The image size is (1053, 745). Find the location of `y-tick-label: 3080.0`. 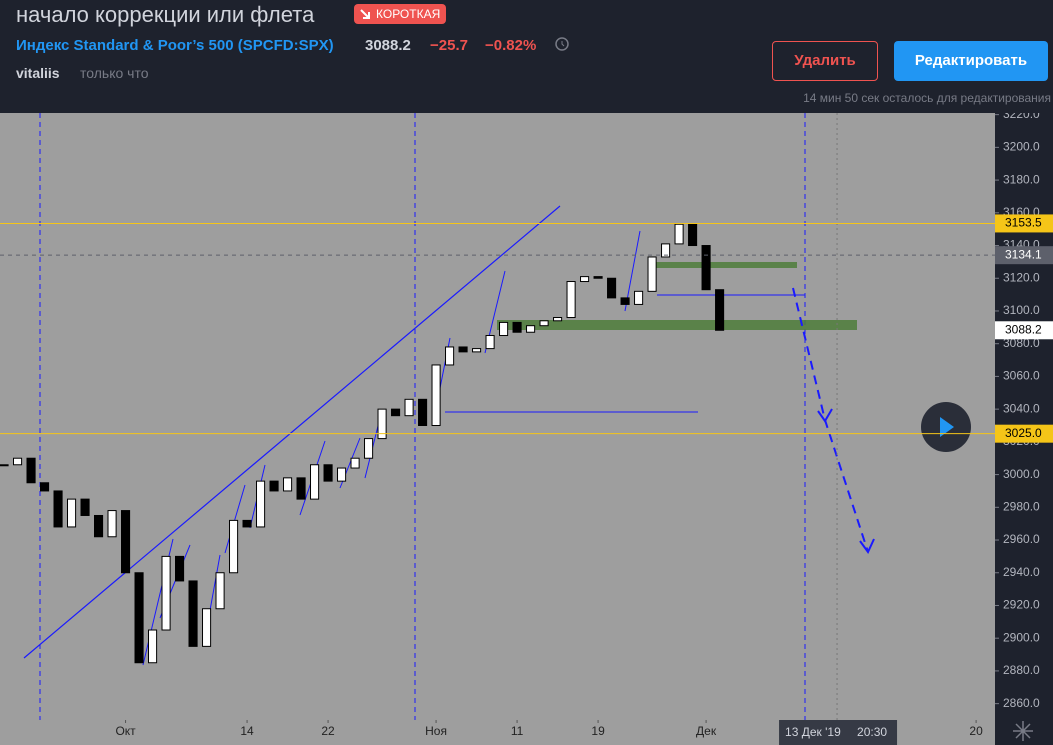

y-tick-label: 3080.0 is located at coordinates (1021, 343).